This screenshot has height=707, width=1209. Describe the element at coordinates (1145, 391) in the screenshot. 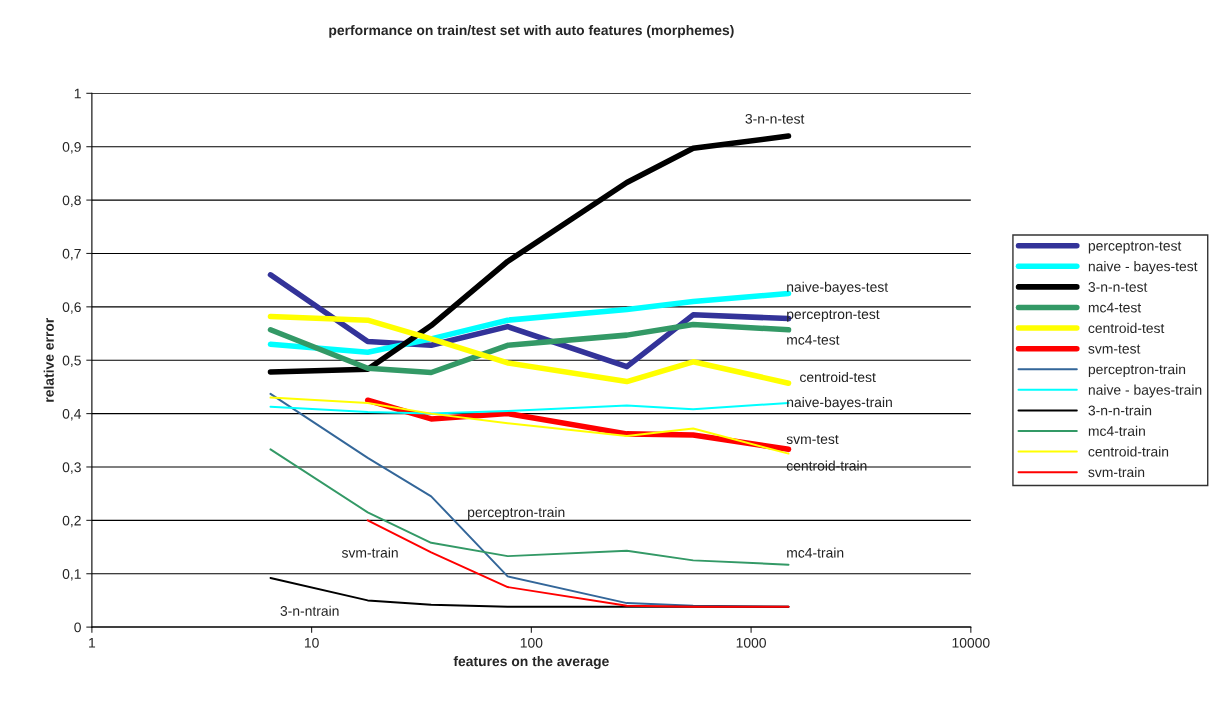

I see `legend-label: naive - bayes-train` at that location.